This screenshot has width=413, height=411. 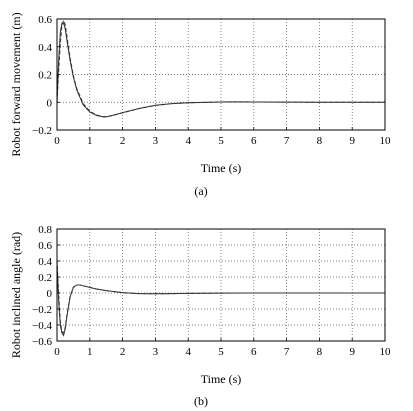 What do you see at coordinates (201, 401) in the screenshot?
I see `caption-b: (b)` at bounding box center [201, 401].